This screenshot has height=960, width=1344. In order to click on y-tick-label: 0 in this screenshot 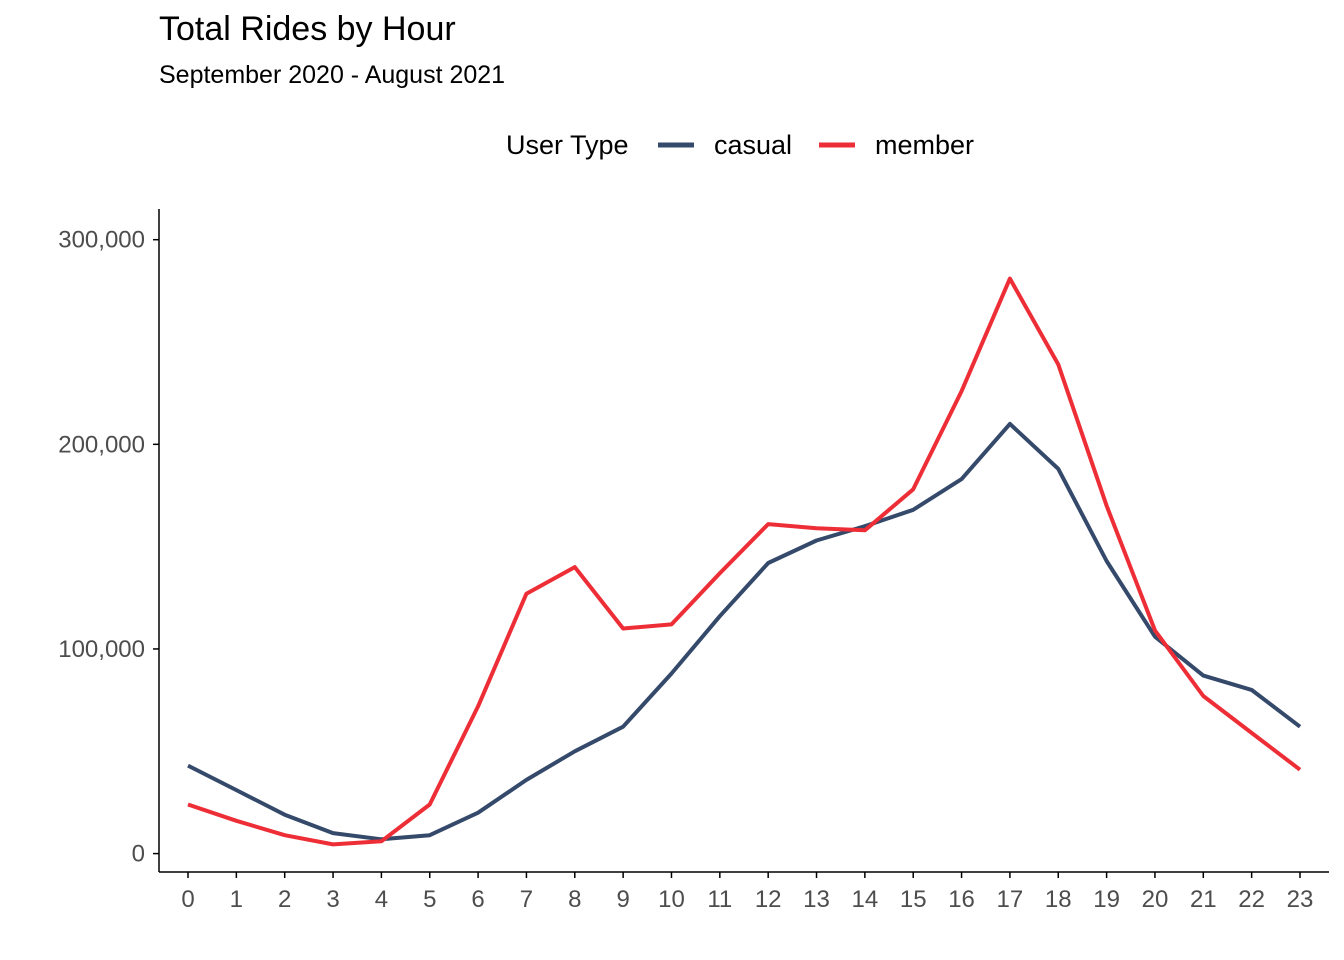, I will do `click(138, 854)`.